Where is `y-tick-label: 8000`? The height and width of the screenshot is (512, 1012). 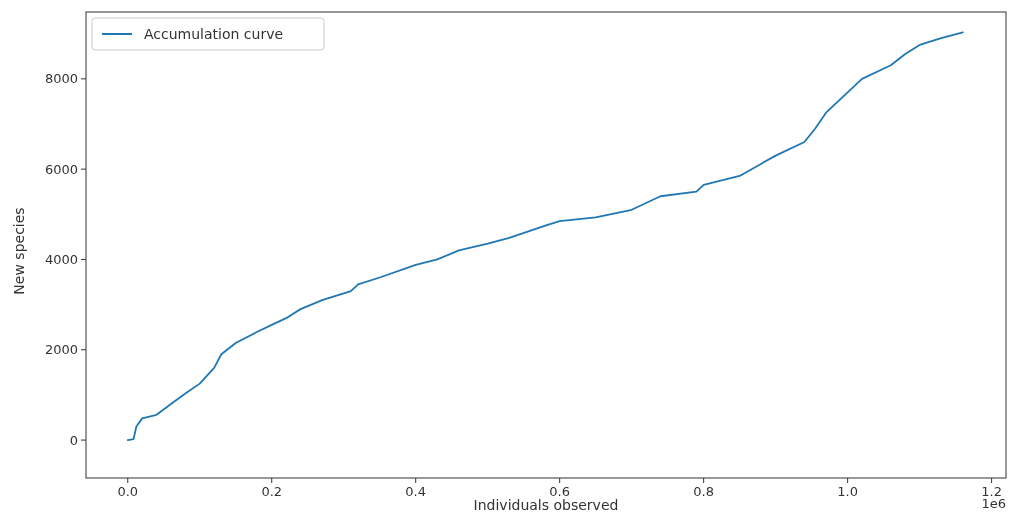 y-tick-label: 8000 is located at coordinates (61, 79).